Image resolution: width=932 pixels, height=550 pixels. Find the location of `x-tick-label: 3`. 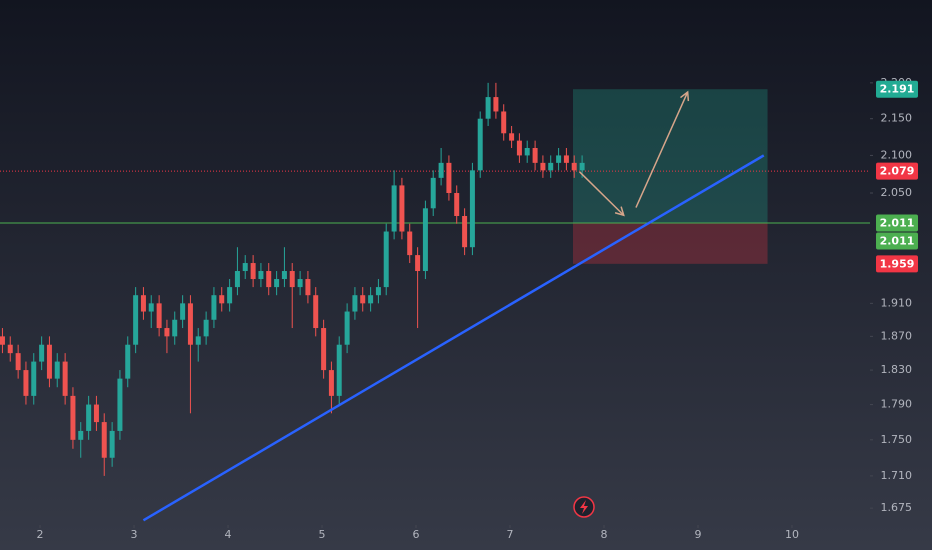

x-tick-label: 3 is located at coordinates (134, 534).